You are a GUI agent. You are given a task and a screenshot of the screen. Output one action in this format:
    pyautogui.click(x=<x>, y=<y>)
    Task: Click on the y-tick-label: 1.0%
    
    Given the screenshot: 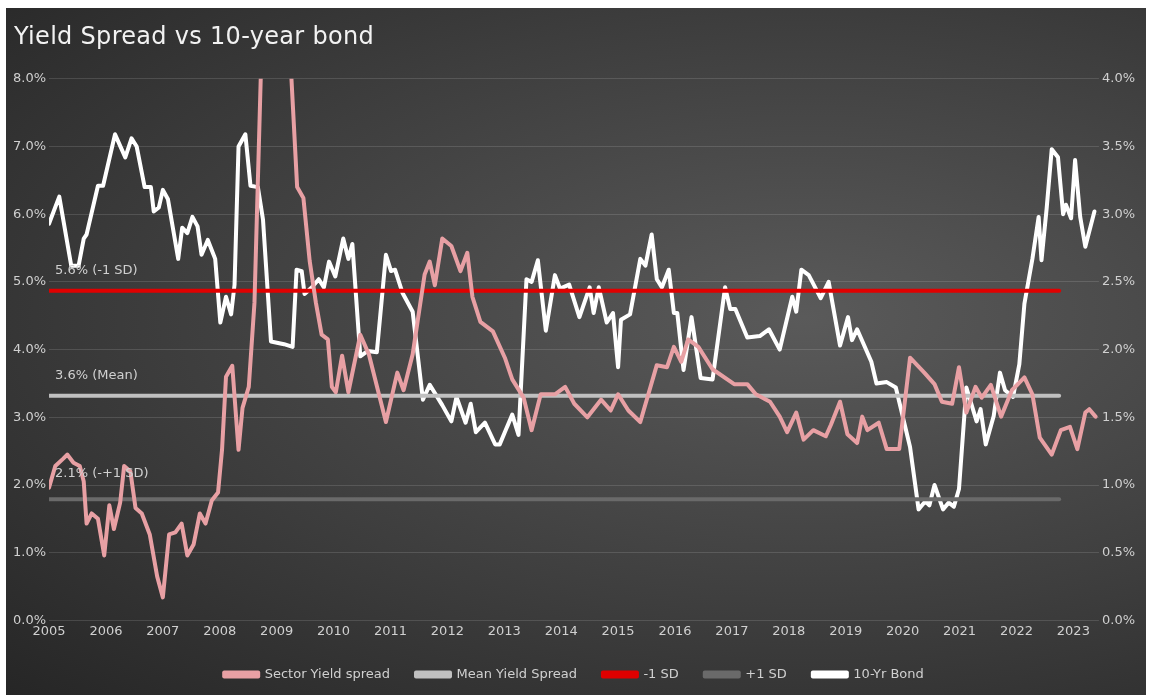 What is the action you would take?
    pyautogui.click(x=30, y=552)
    